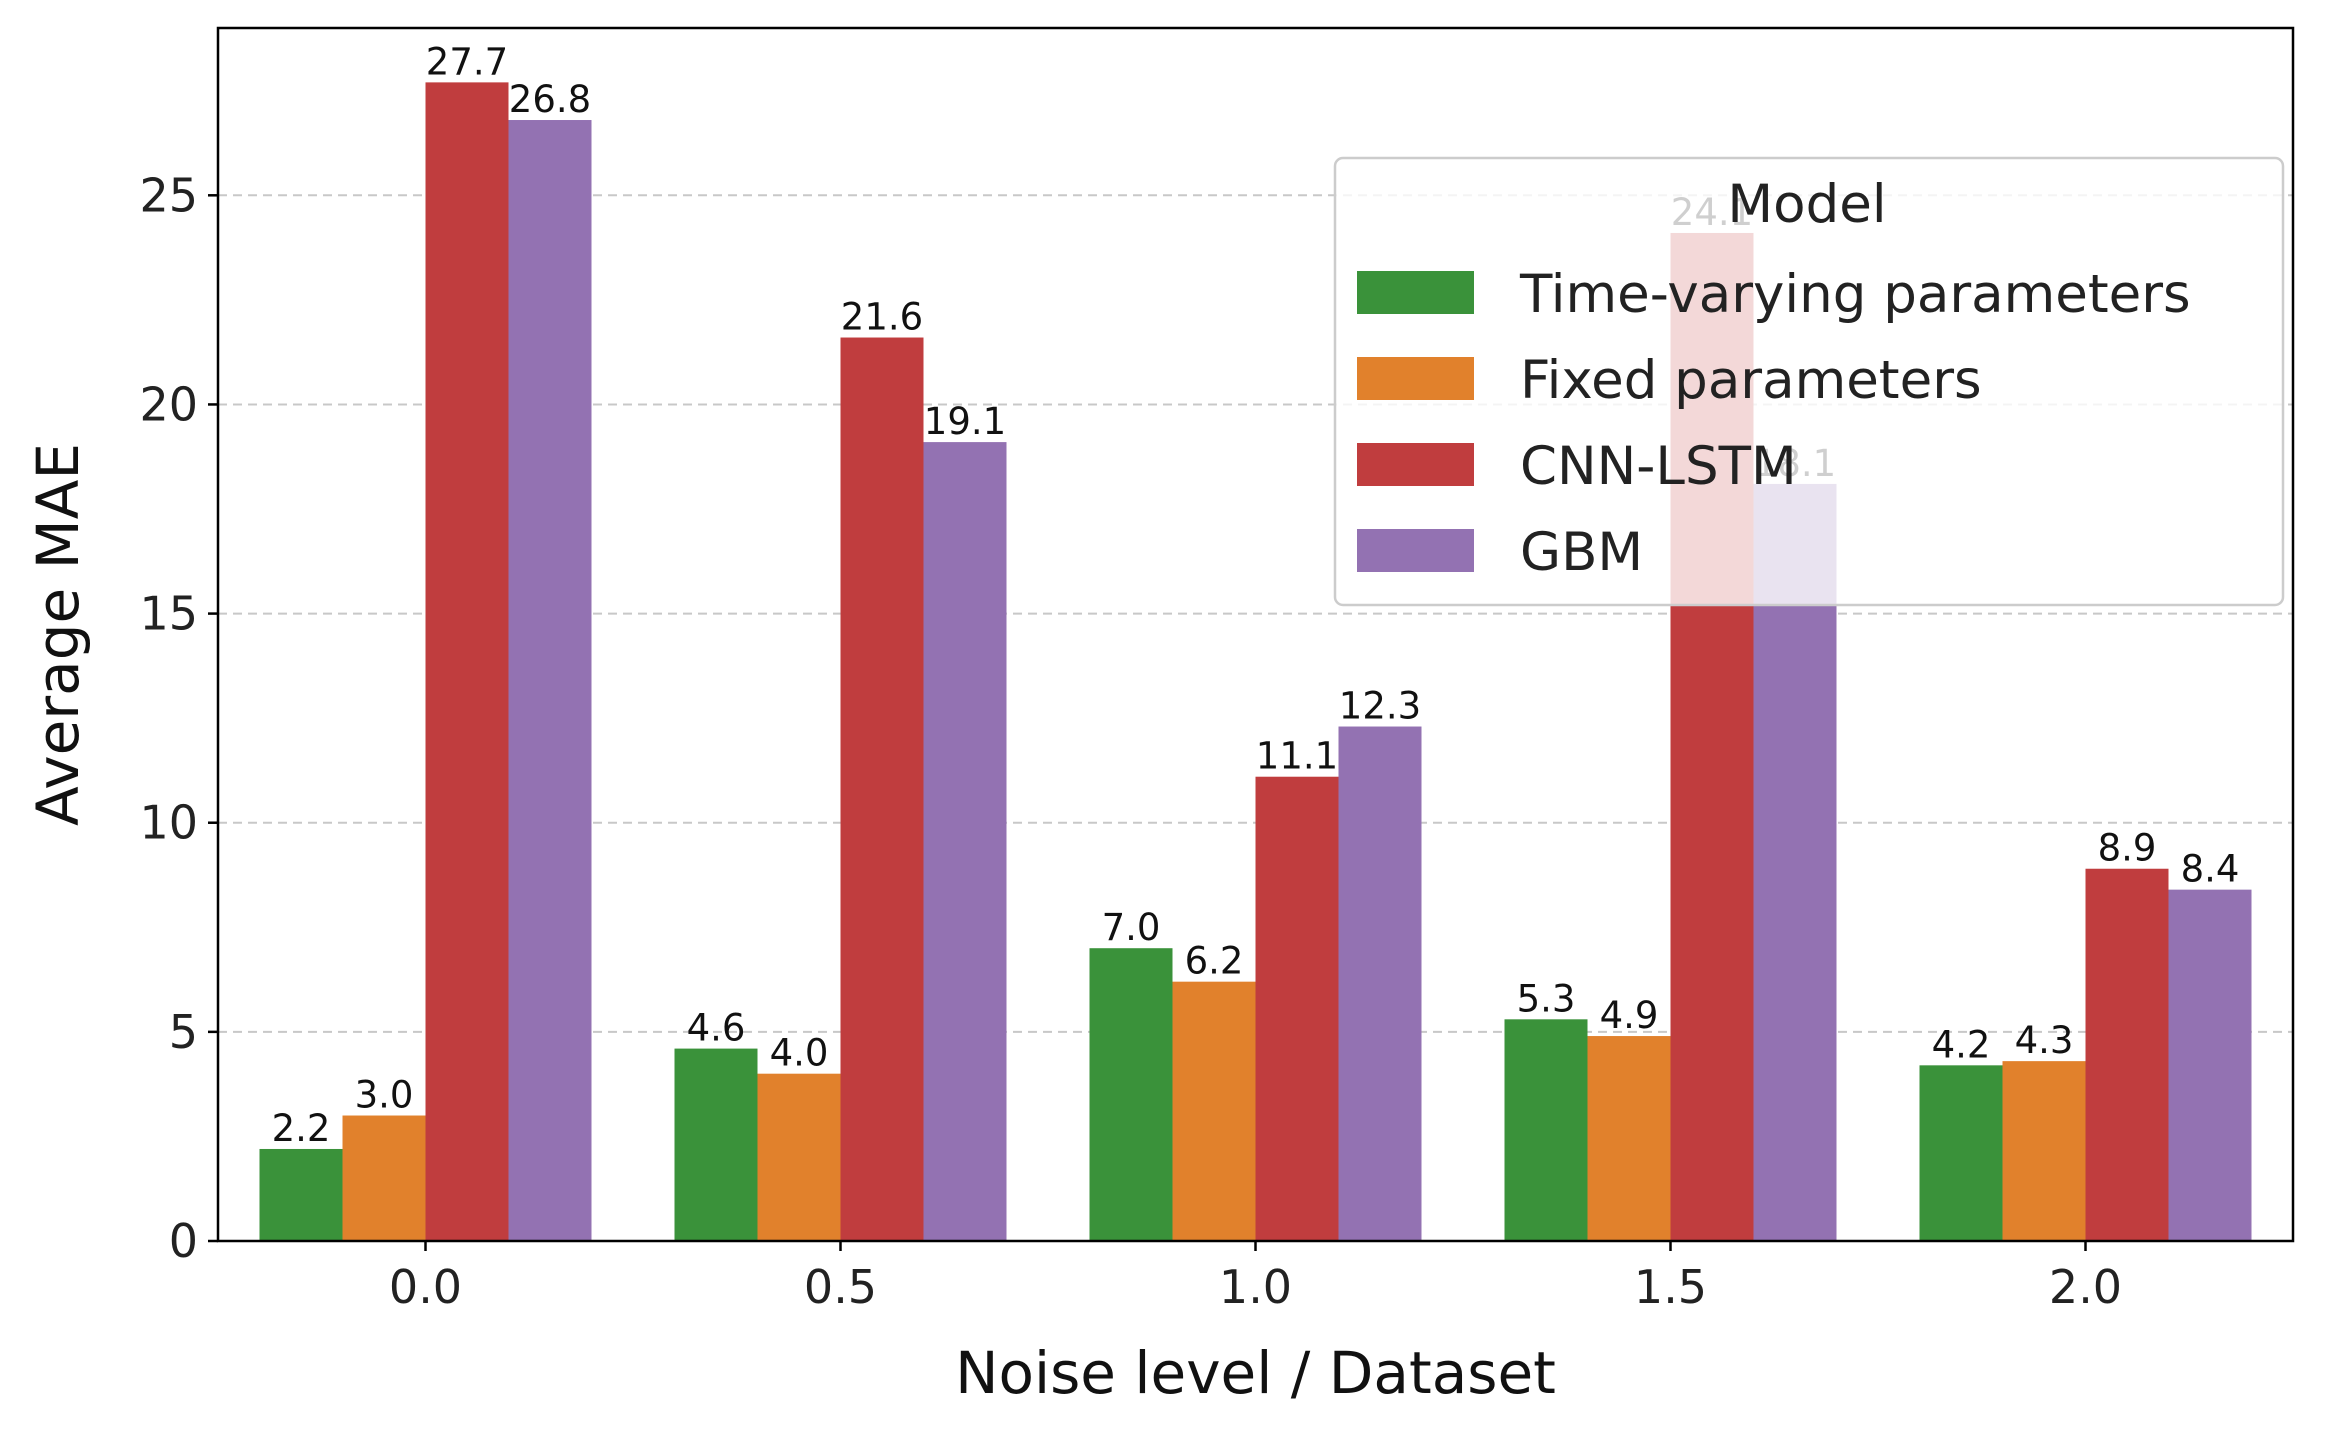 The width and height of the screenshot is (2339, 1440). I want to click on bar-value-label: 4.3, so click(2044, 1040).